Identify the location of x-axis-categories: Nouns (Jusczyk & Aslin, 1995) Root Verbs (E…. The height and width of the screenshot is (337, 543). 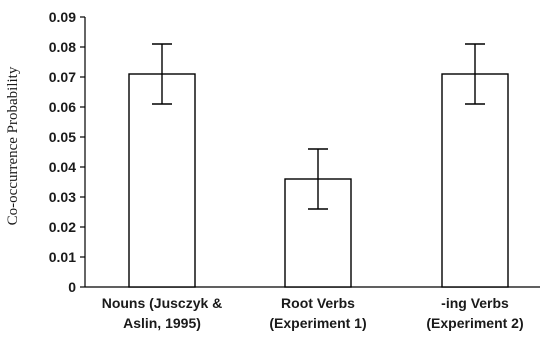
(313, 313).